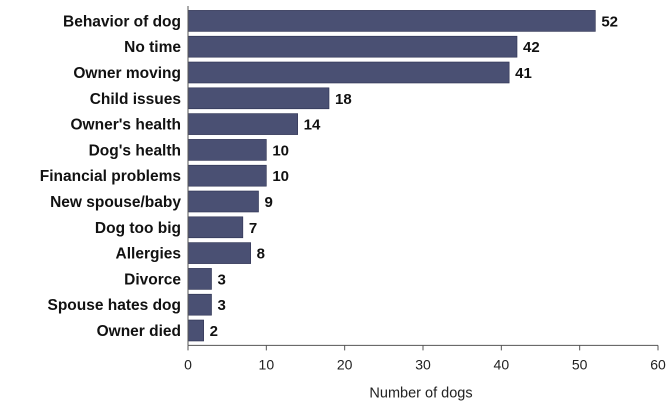  What do you see at coordinates (580, 364) in the screenshot?
I see `x-tick-label-50: 50` at bounding box center [580, 364].